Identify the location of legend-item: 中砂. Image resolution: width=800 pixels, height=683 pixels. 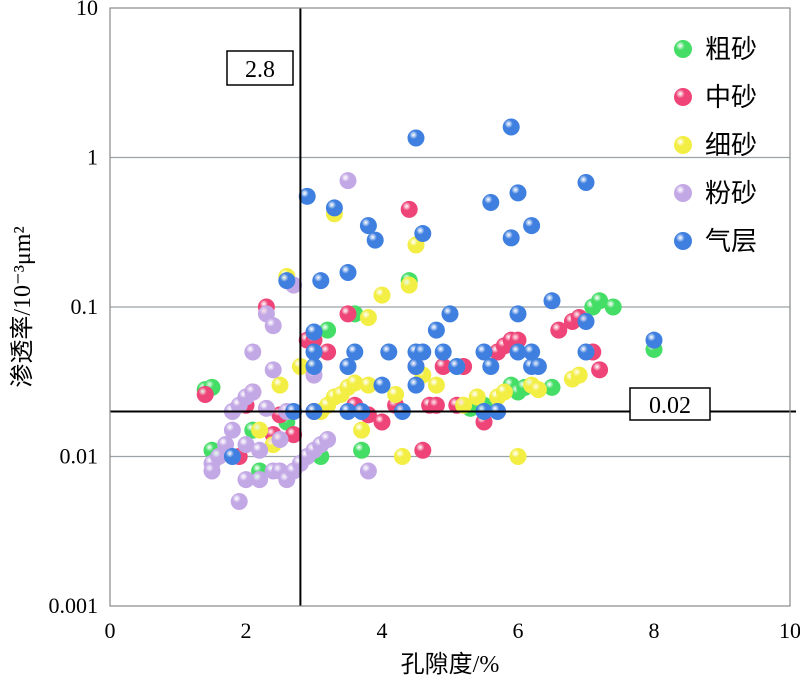
(715, 97).